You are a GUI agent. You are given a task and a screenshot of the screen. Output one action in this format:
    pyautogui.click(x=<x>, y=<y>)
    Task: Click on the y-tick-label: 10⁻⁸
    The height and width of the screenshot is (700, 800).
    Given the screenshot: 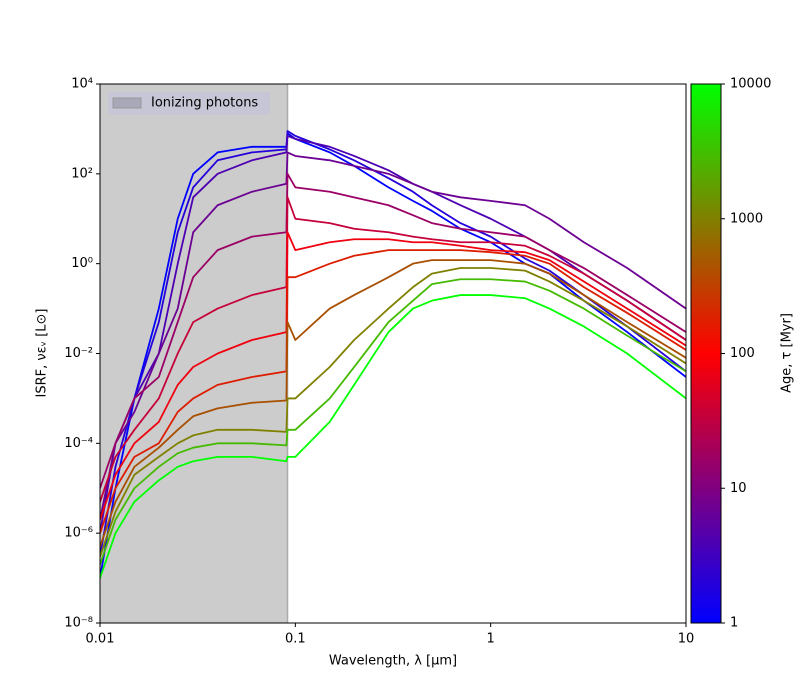 What is the action you would take?
    pyautogui.click(x=78, y=623)
    